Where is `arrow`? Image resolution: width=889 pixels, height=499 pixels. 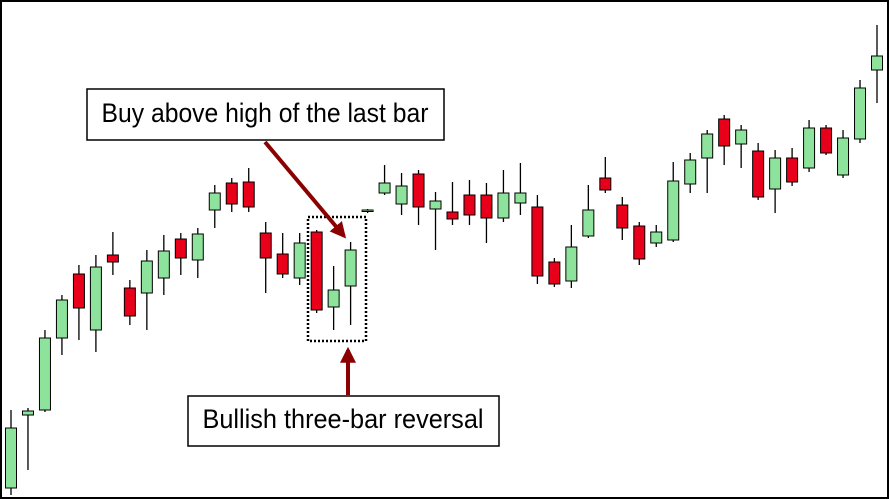
arrow is located at coordinates (305, 189).